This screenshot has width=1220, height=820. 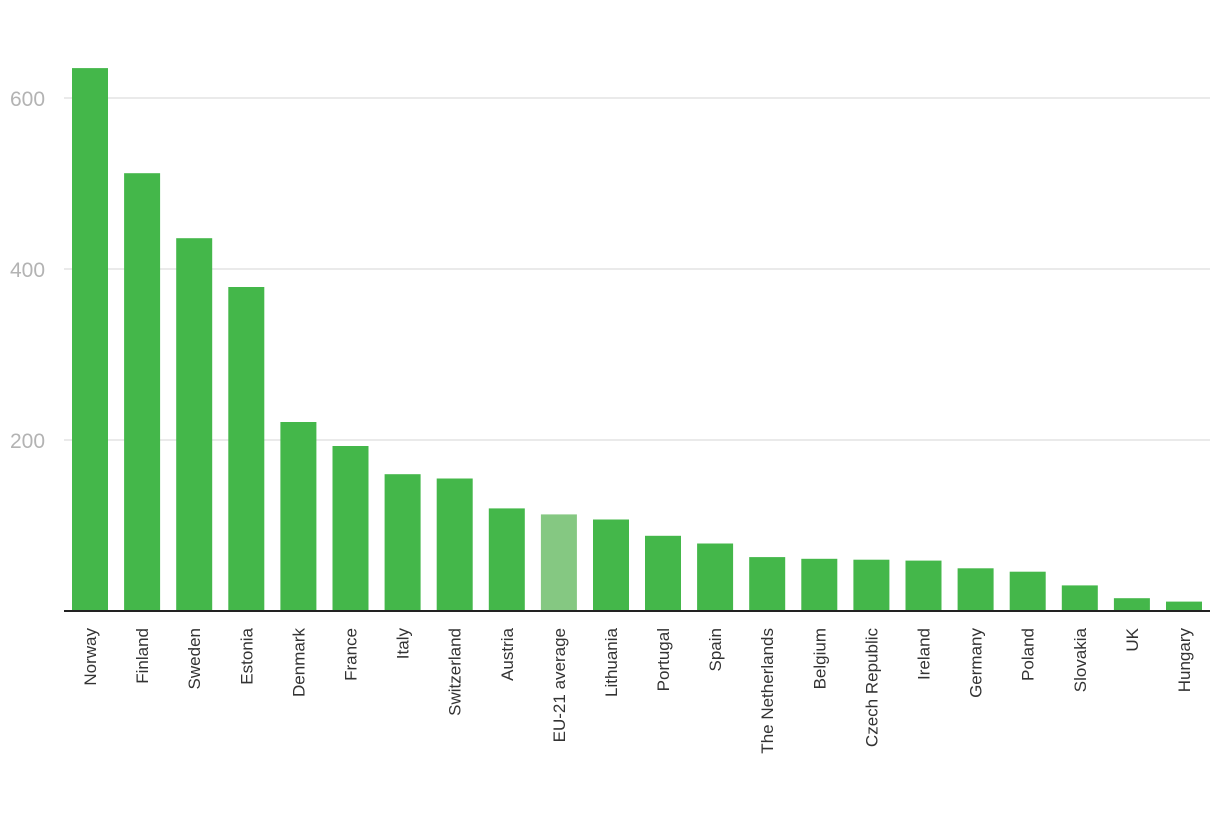 What do you see at coordinates (298, 516) in the screenshot?
I see `bar-denmark` at bounding box center [298, 516].